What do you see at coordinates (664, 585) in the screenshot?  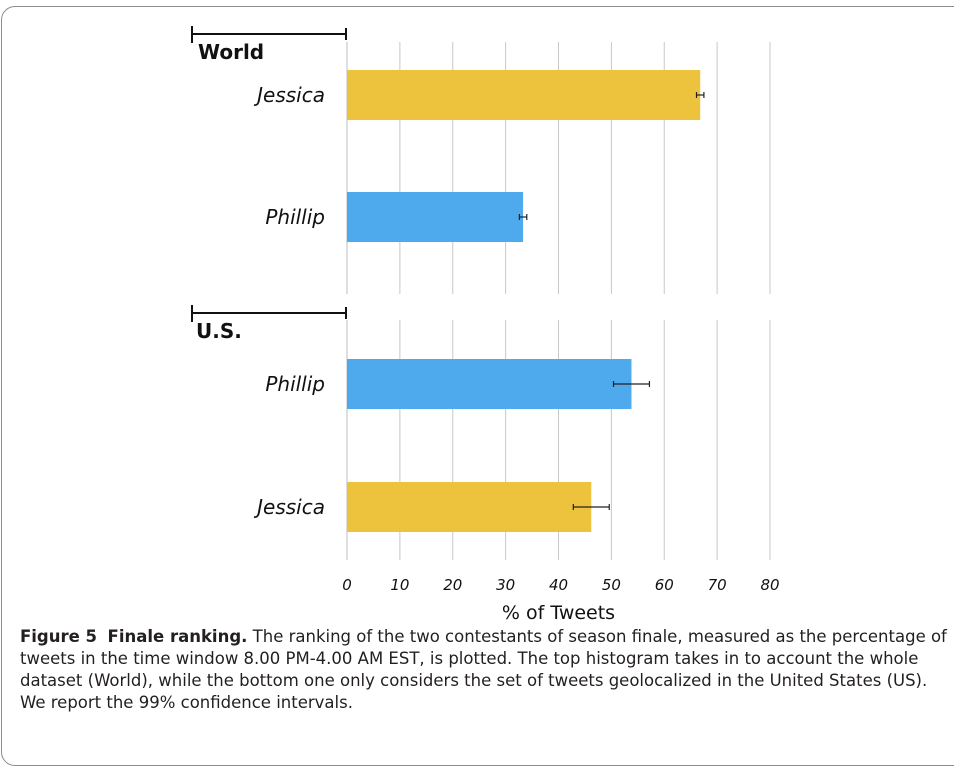 I see `x-tick-label: 60` at bounding box center [664, 585].